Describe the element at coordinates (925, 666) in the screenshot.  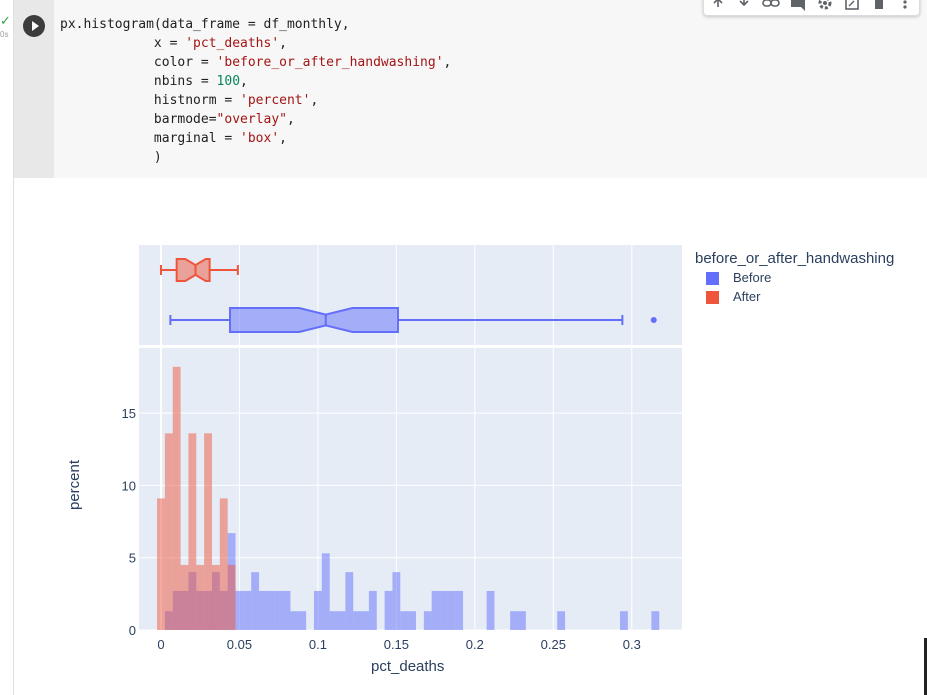
I see `scrollbar` at that location.